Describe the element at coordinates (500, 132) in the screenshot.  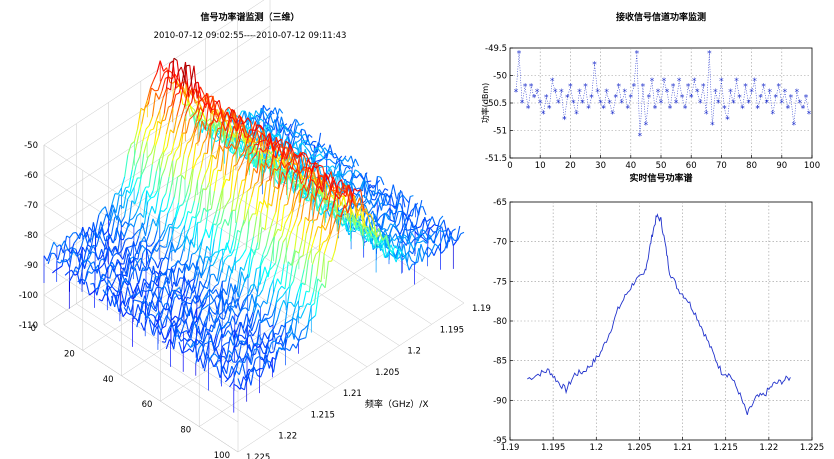
I see `scatter-ytick-label: -51` at that location.